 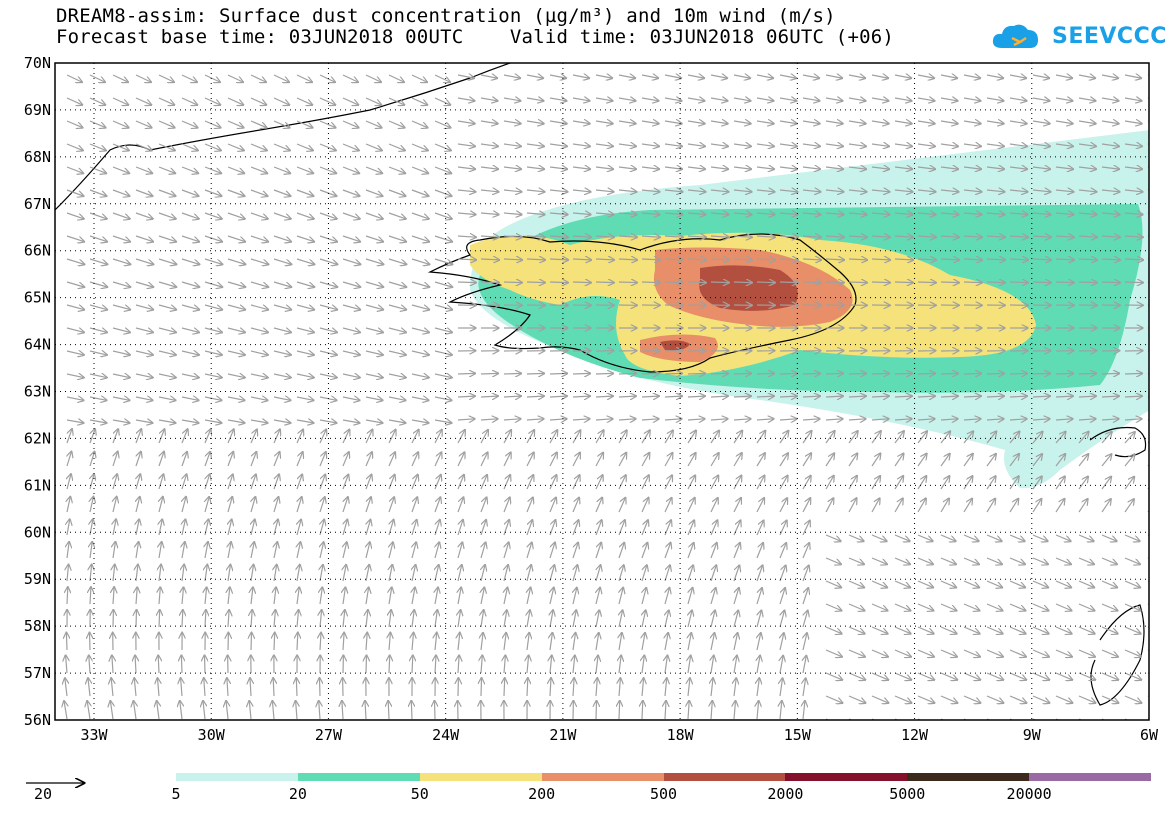 I want to click on latitude-label: 59N, so click(x=37, y=579).